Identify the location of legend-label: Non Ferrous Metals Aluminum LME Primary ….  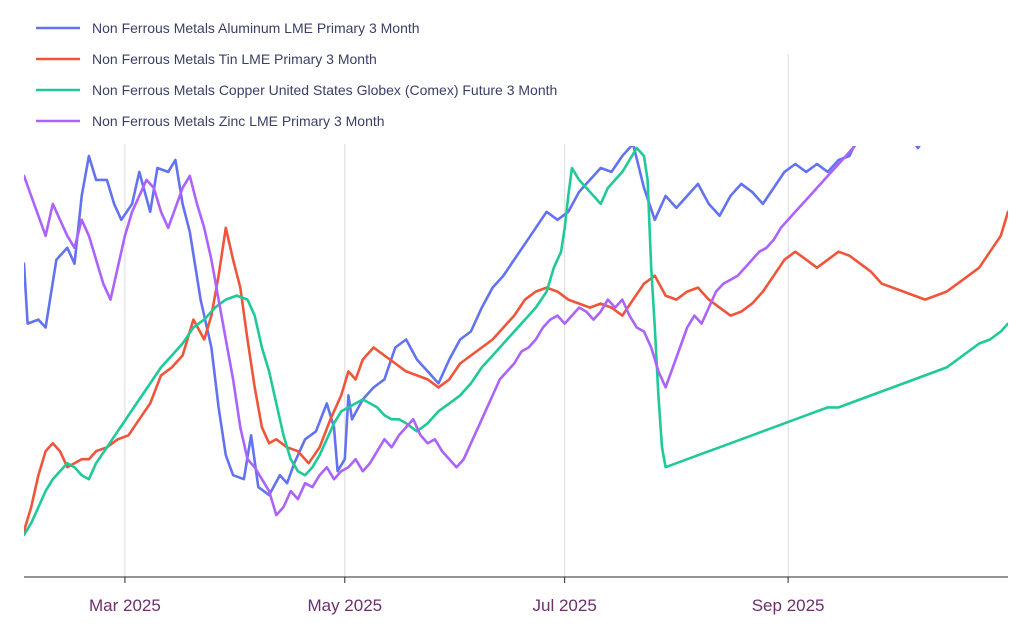
(256, 28).